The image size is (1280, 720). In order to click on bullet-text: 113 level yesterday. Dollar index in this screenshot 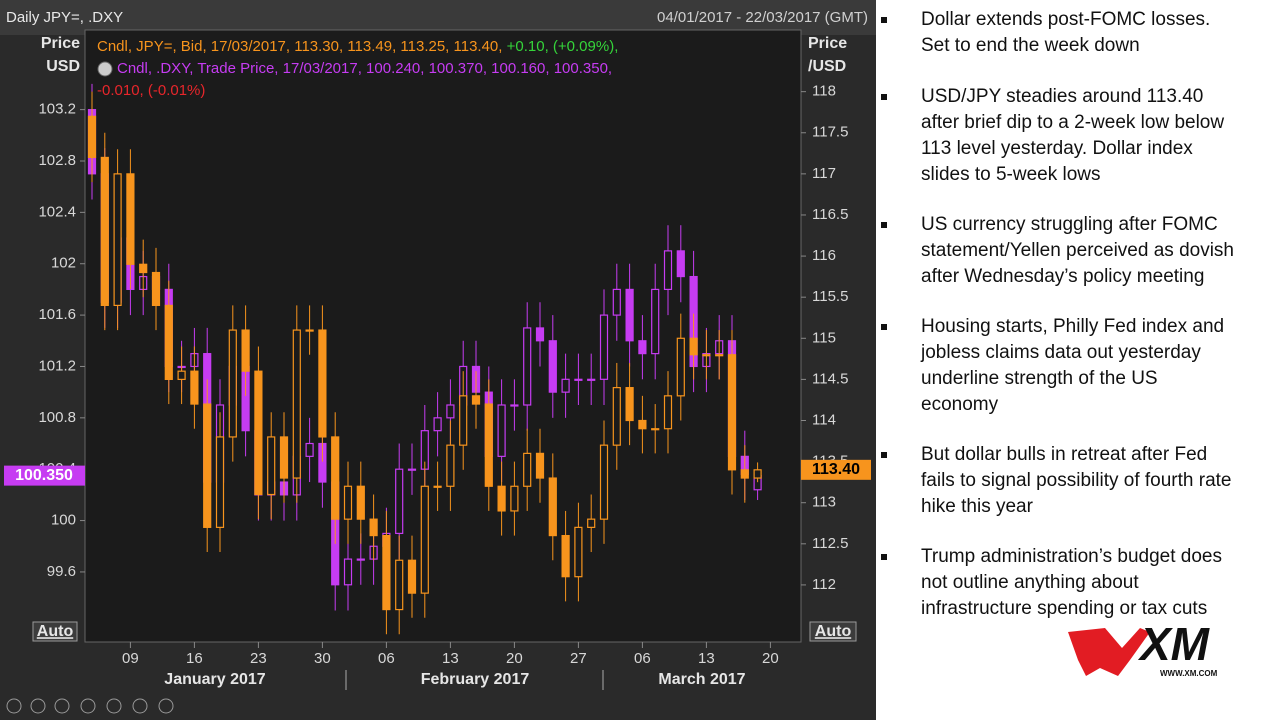, I will do `click(1057, 148)`.